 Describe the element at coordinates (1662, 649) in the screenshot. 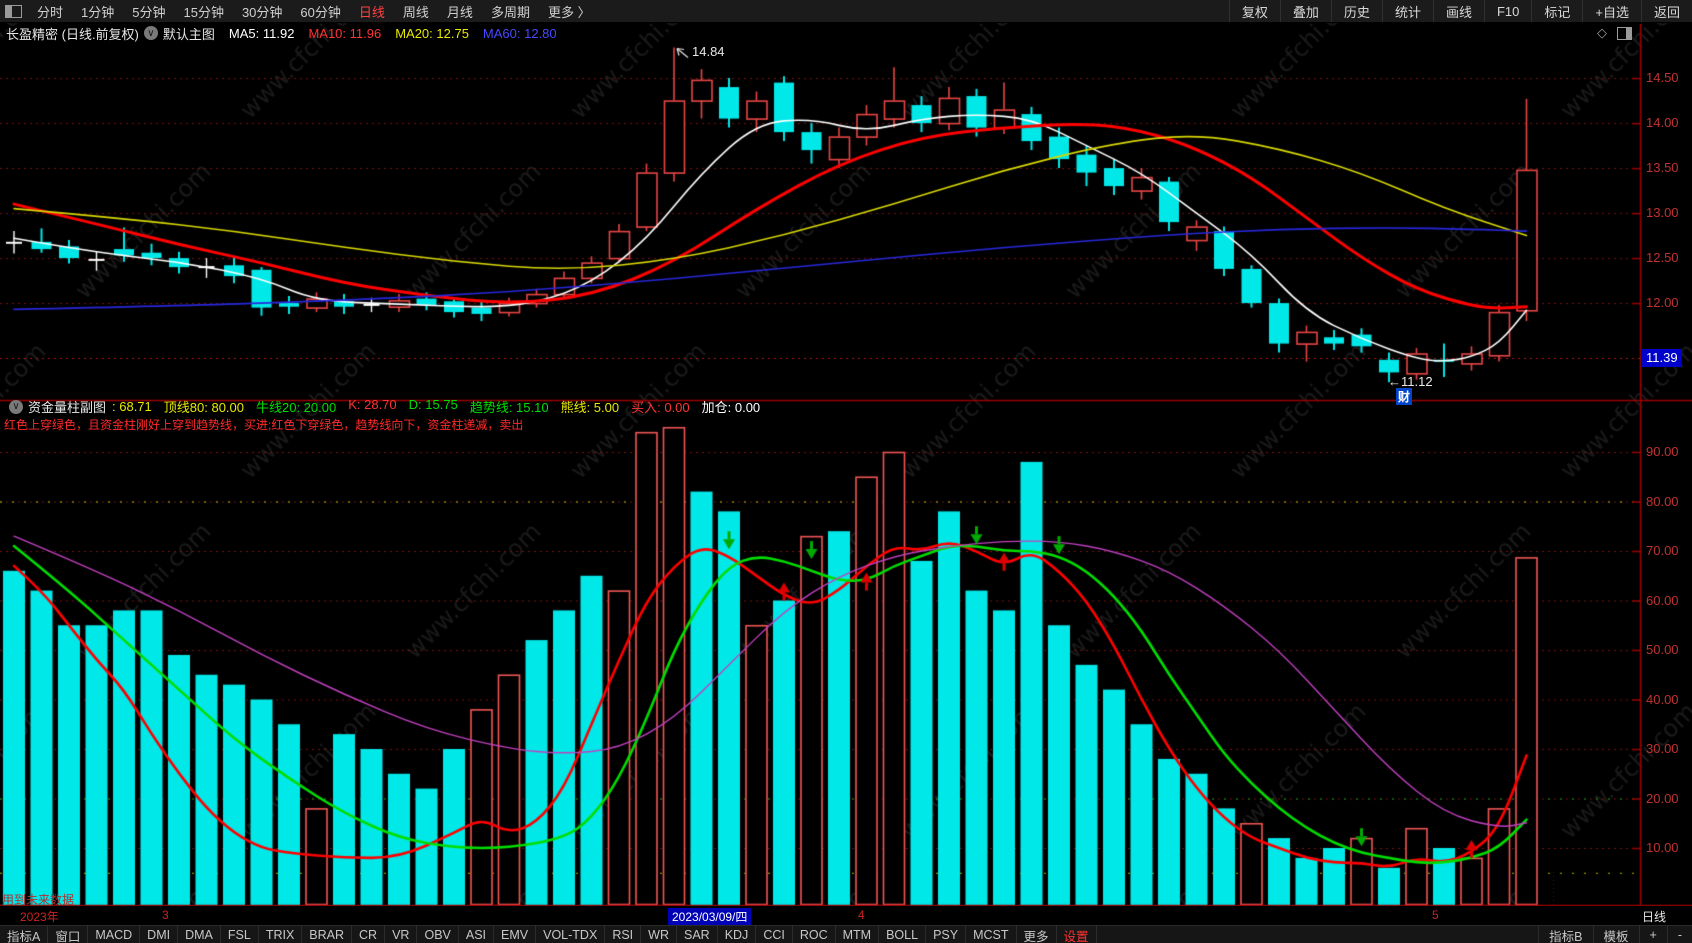

I see `value-tick-label: 50.00` at that location.